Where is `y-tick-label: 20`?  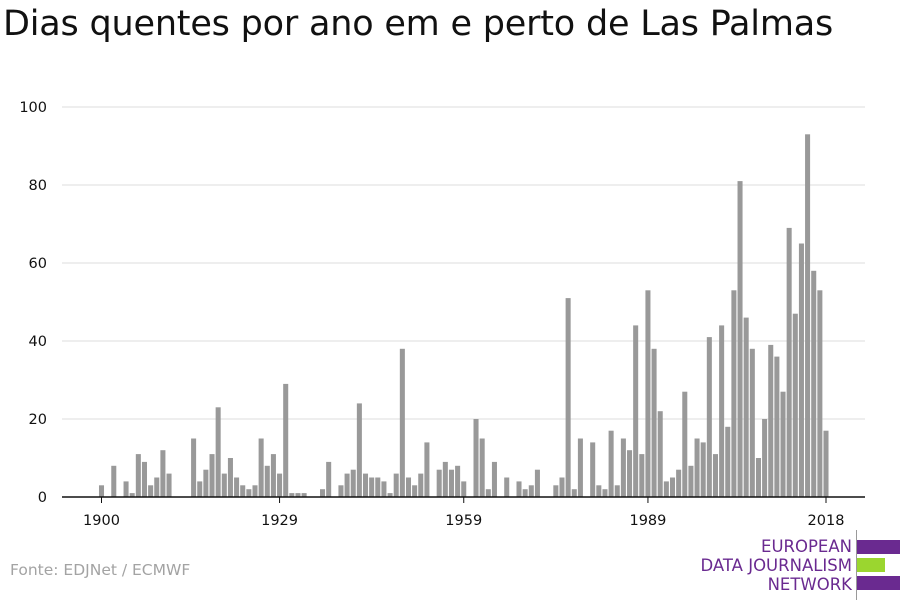
y-tick-label: 20 is located at coordinates (38, 420).